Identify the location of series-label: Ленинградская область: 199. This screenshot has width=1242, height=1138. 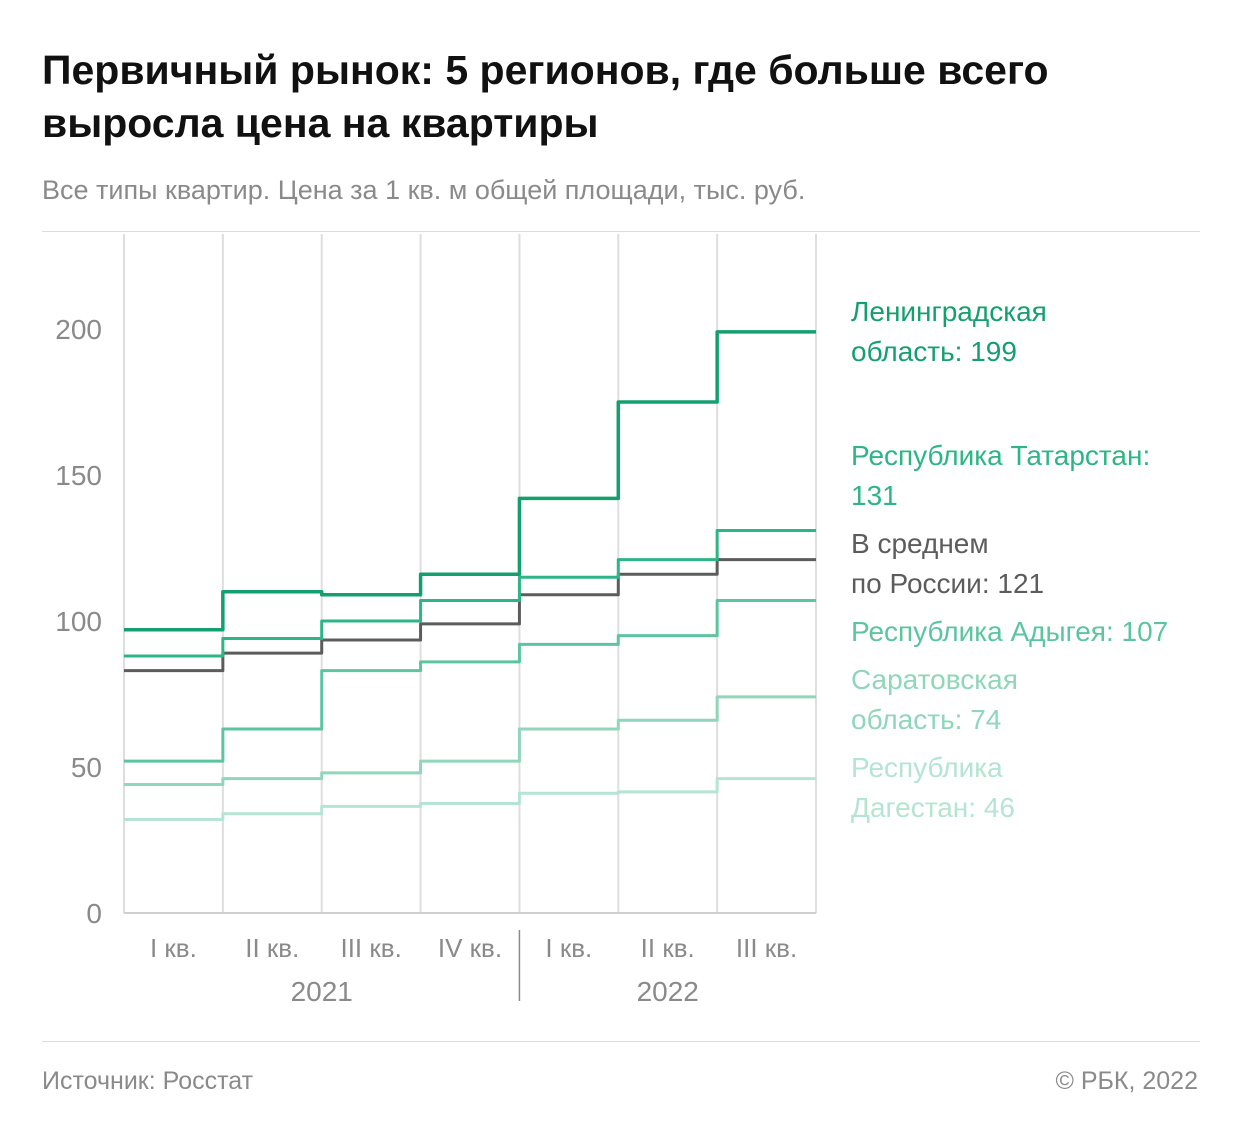
(949, 331).